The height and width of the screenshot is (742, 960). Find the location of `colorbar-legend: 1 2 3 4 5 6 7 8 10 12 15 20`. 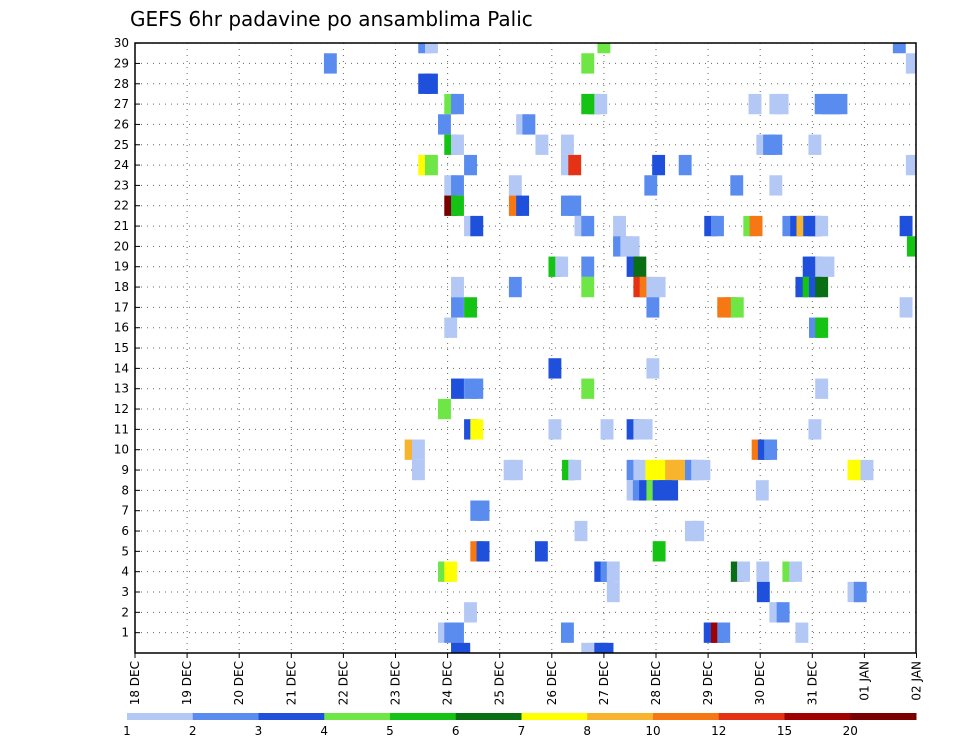

colorbar-legend: 1 2 3 4 5 6 7 8 10 12 15 20 is located at coordinates (520, 725).